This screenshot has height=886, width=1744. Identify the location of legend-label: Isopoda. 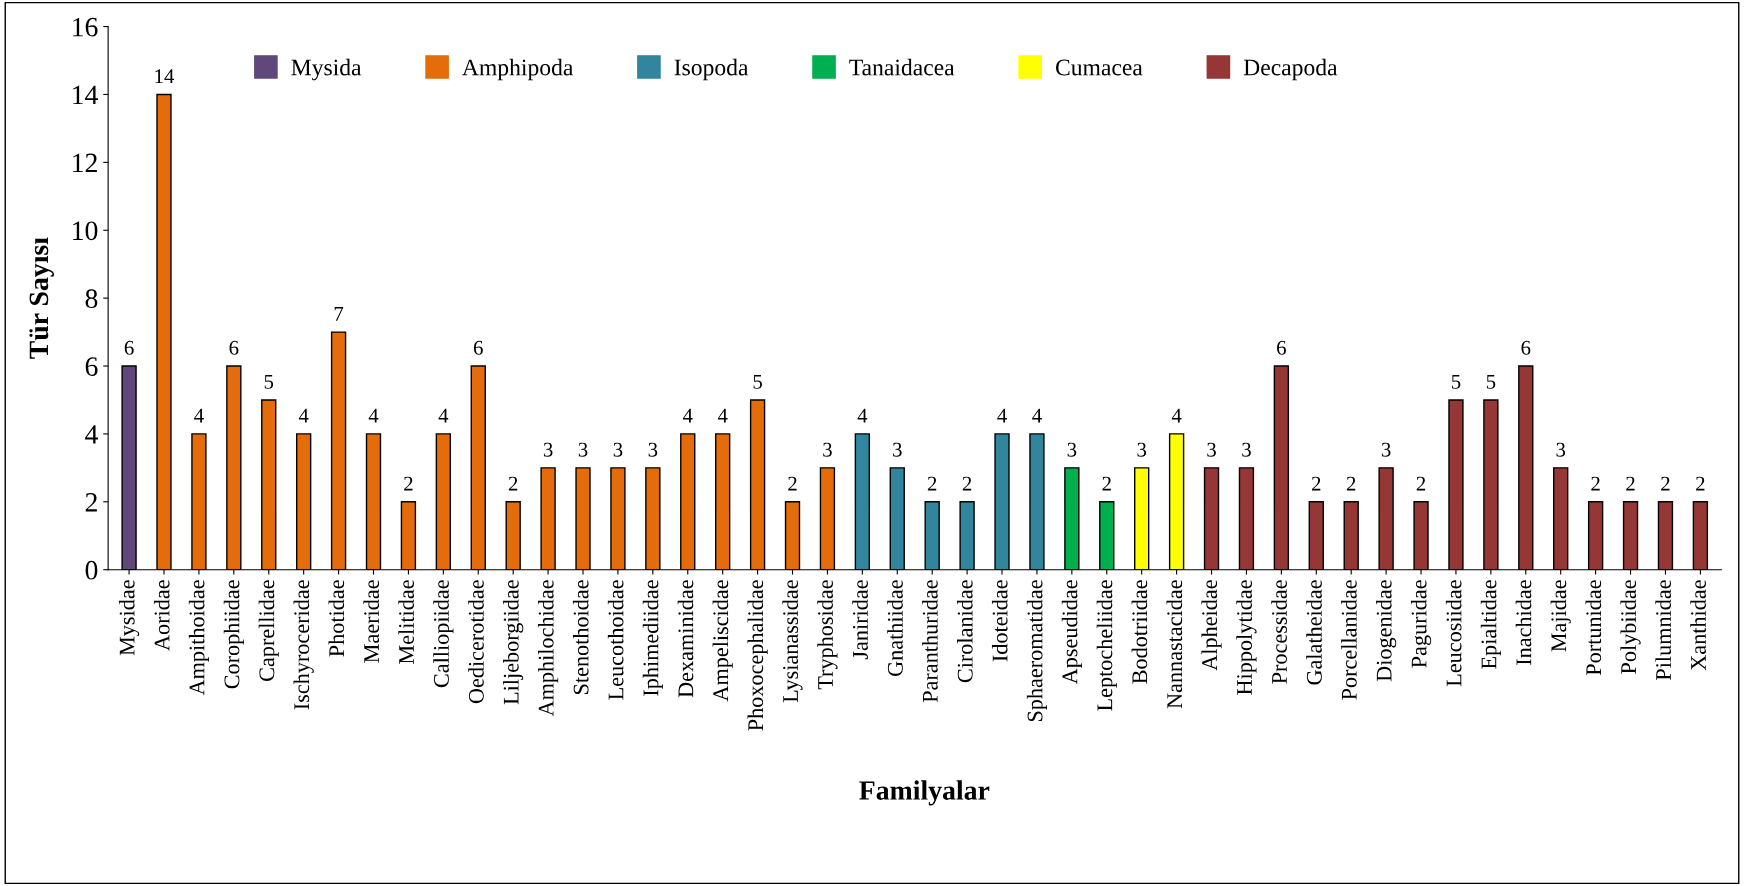
(711, 69).